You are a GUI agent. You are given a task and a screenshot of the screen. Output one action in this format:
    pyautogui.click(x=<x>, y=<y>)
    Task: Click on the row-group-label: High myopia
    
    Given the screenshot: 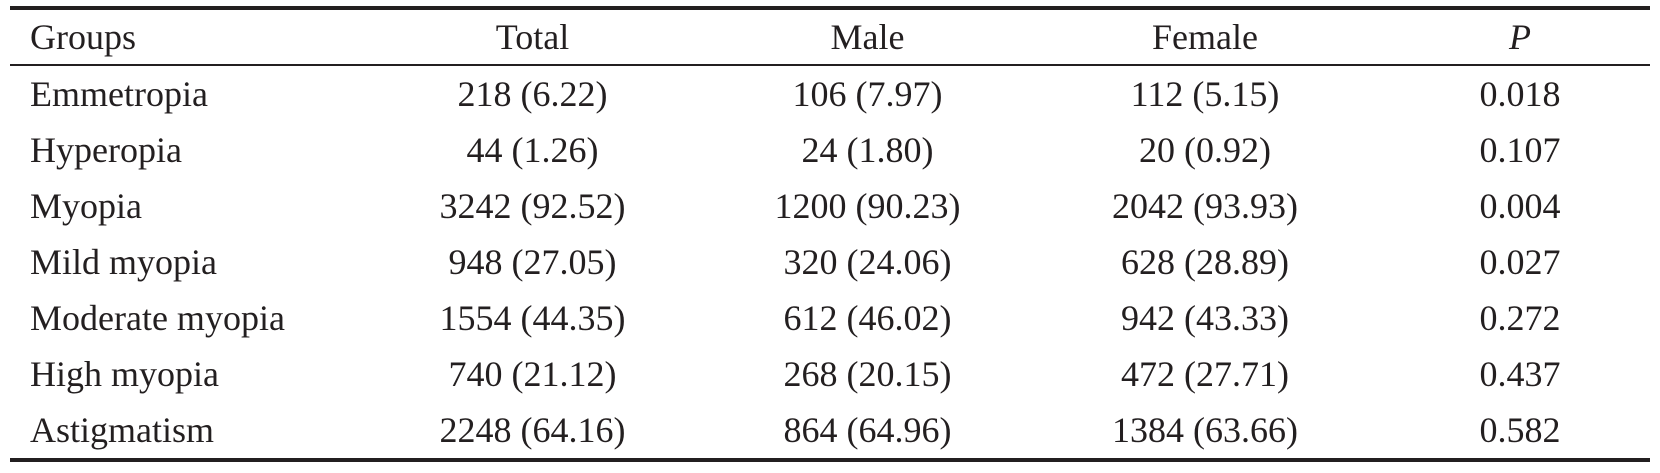 What is the action you would take?
    pyautogui.click(x=124, y=374)
    